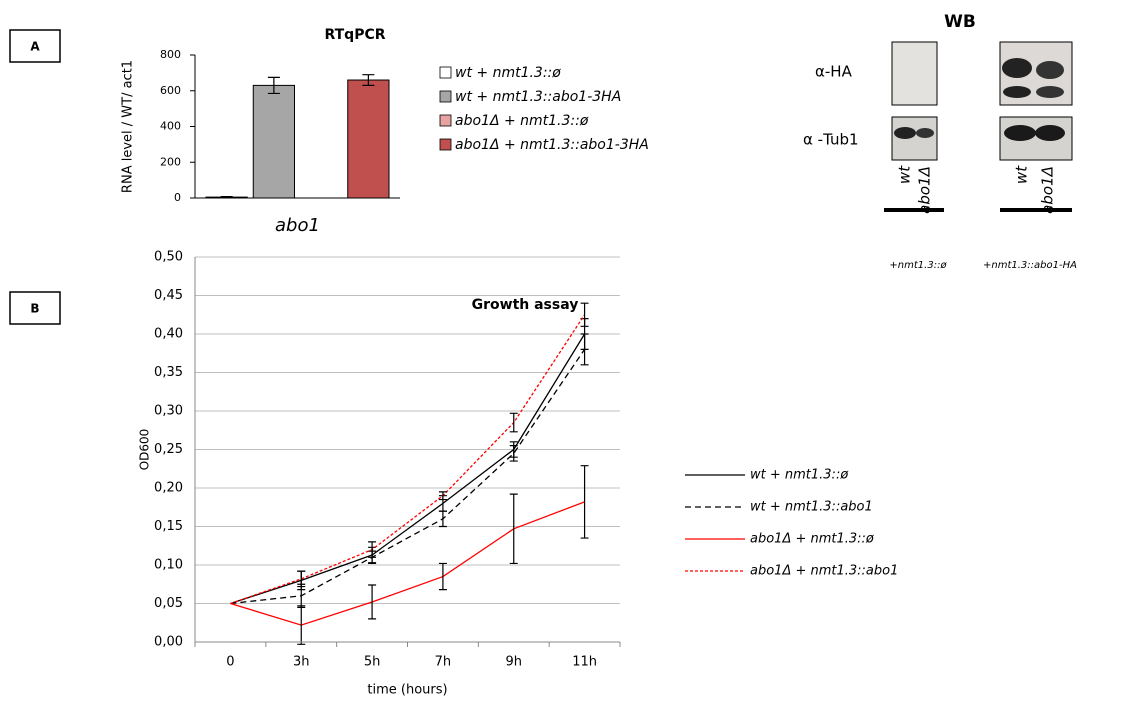 Image resolution: width=1121 pixels, height=702 pixels. I want to click on x-tick-label: 7h, so click(443, 662).